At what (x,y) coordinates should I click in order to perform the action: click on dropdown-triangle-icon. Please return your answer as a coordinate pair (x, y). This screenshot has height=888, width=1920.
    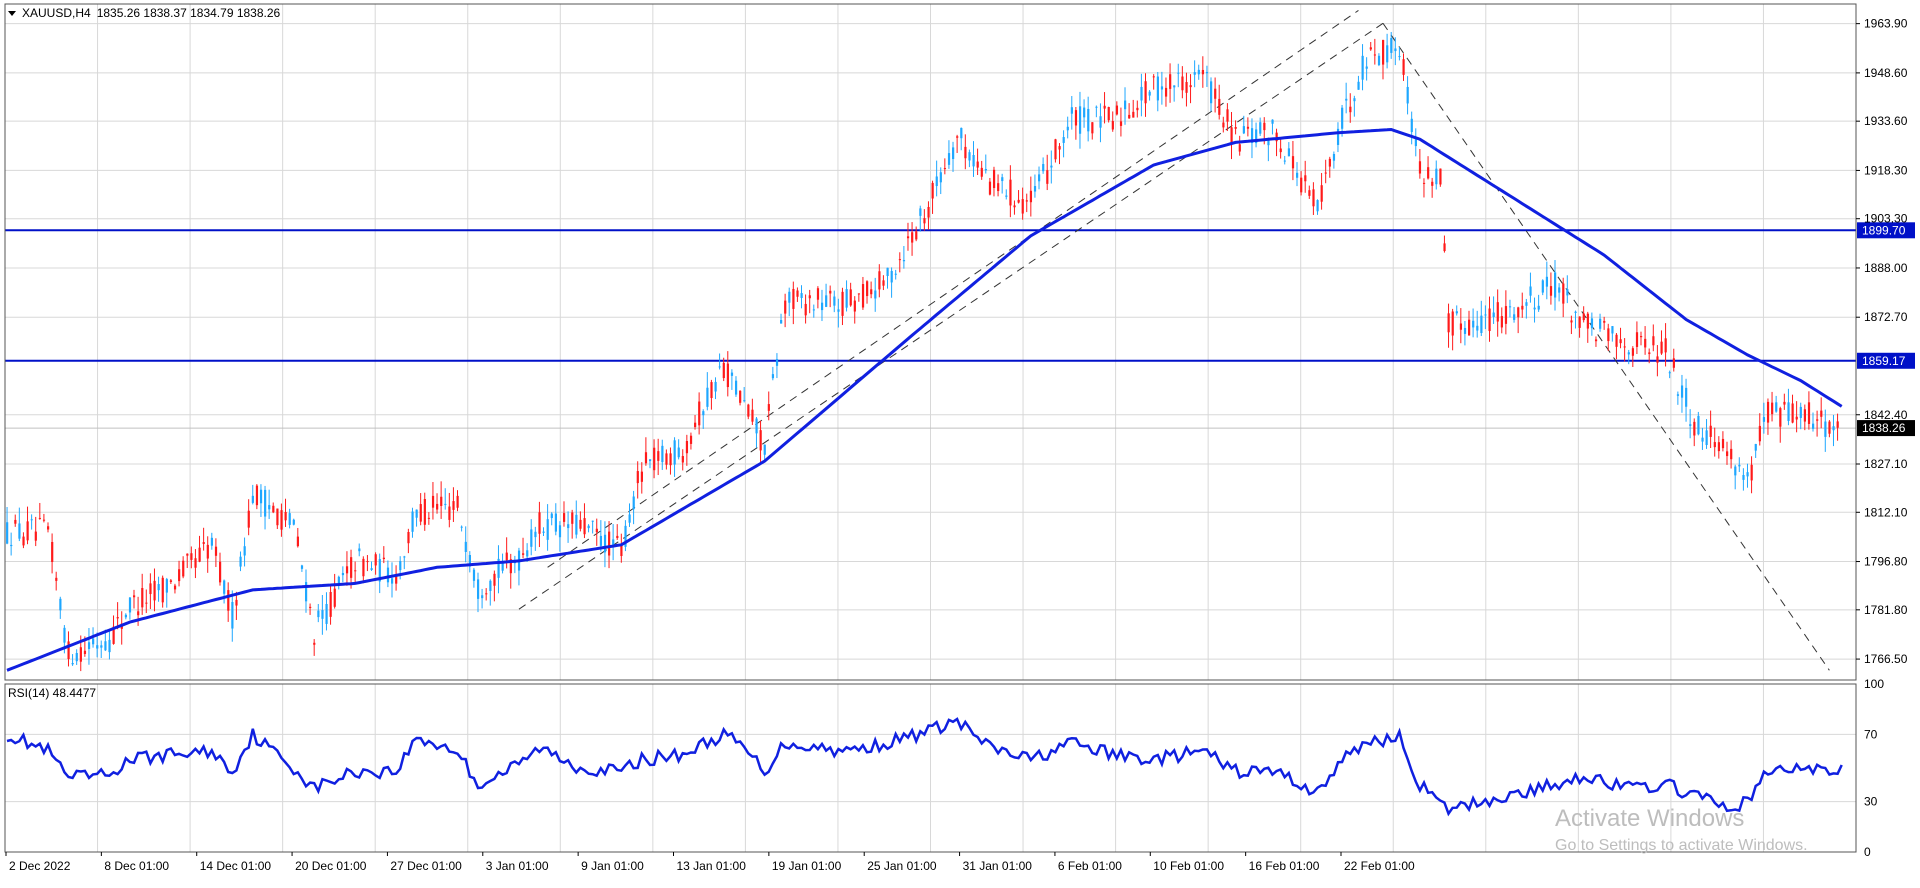
    Looking at the image, I should click on (12, 13).